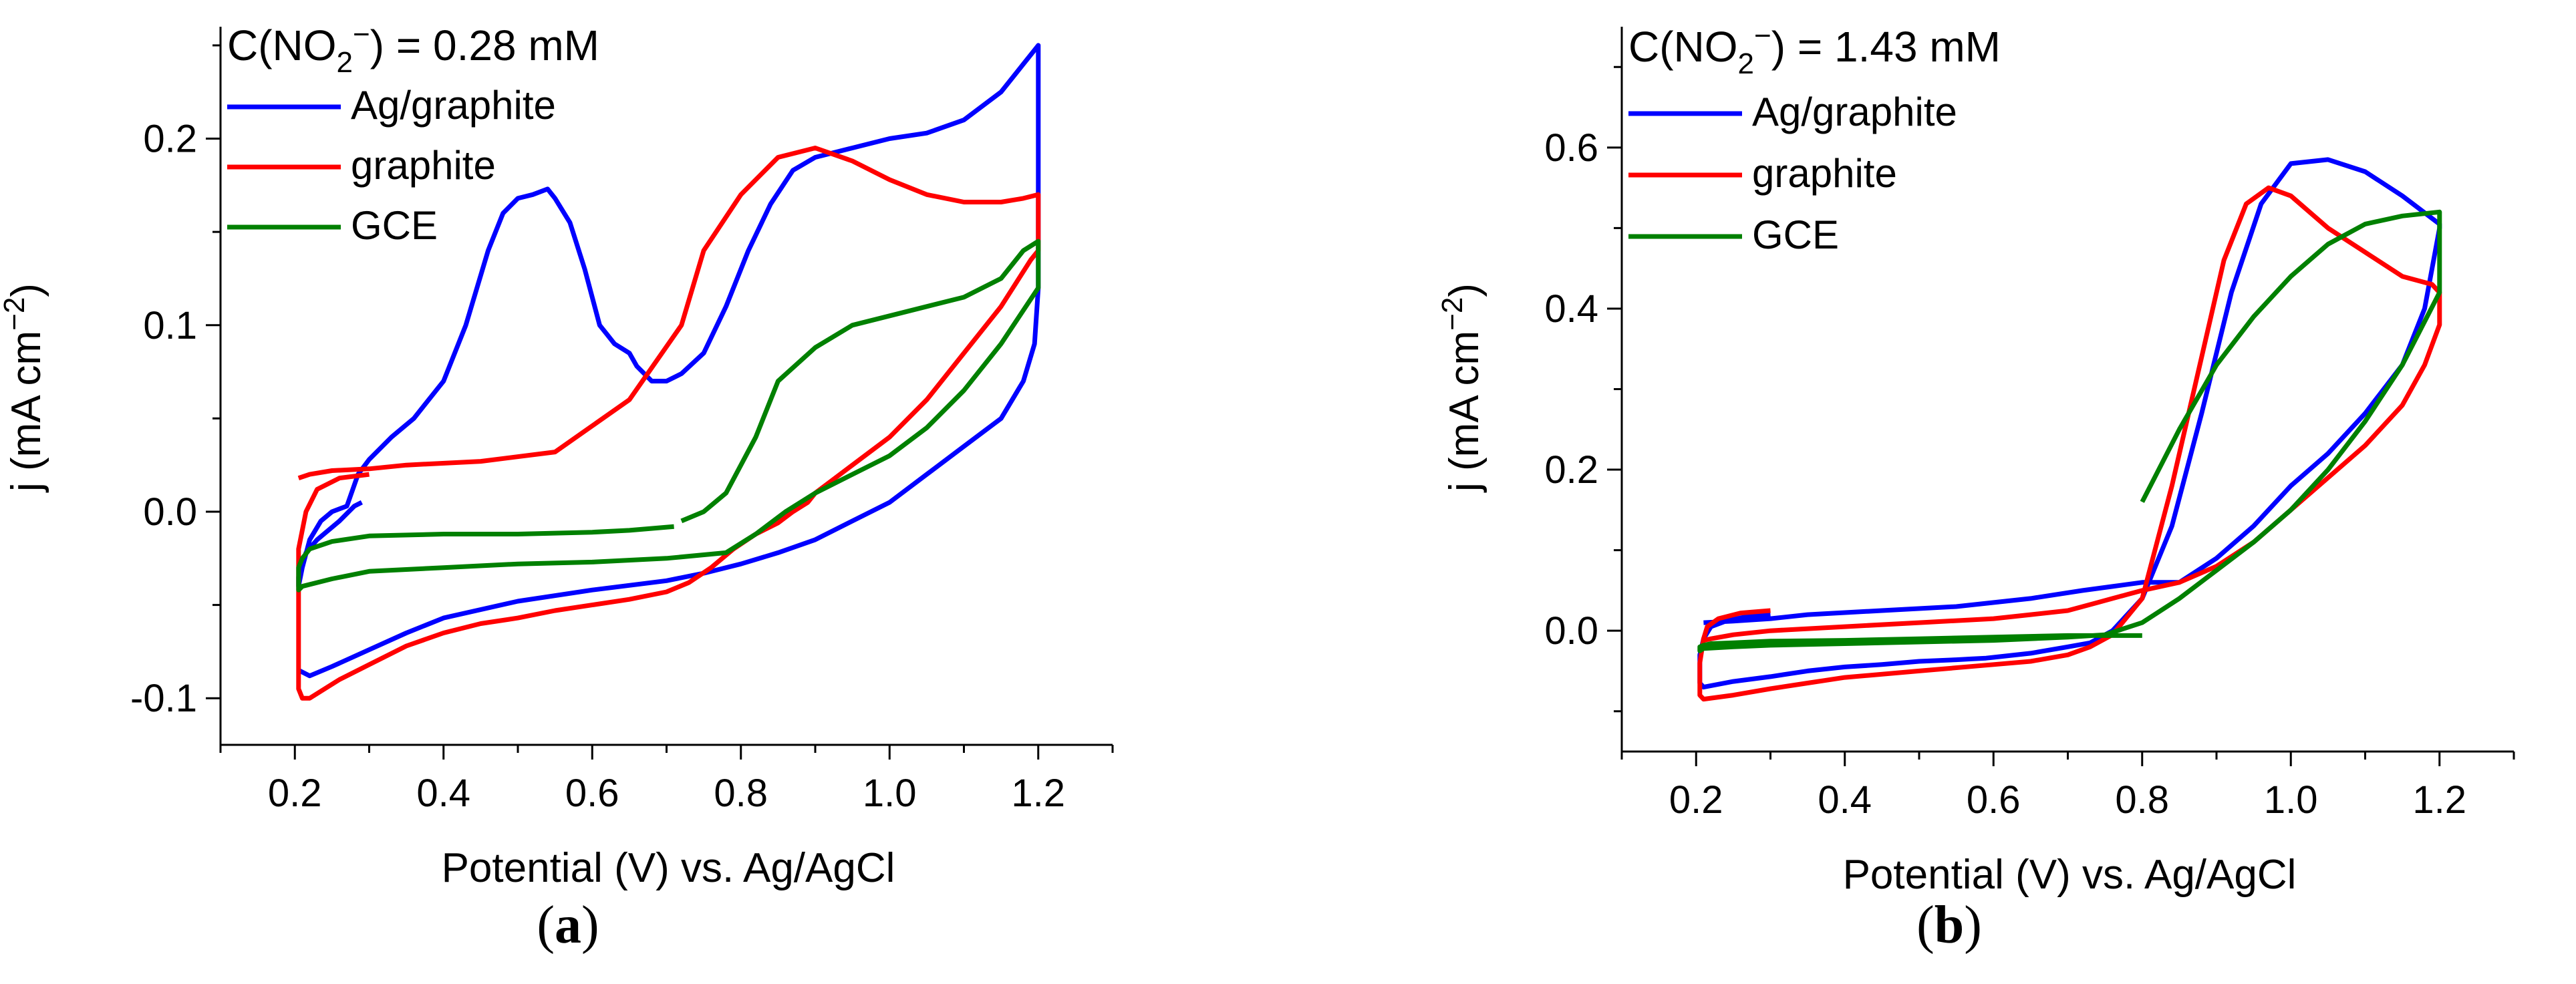  What do you see at coordinates (163, 698) in the screenshot?
I see `y-tick-label: -0.1` at bounding box center [163, 698].